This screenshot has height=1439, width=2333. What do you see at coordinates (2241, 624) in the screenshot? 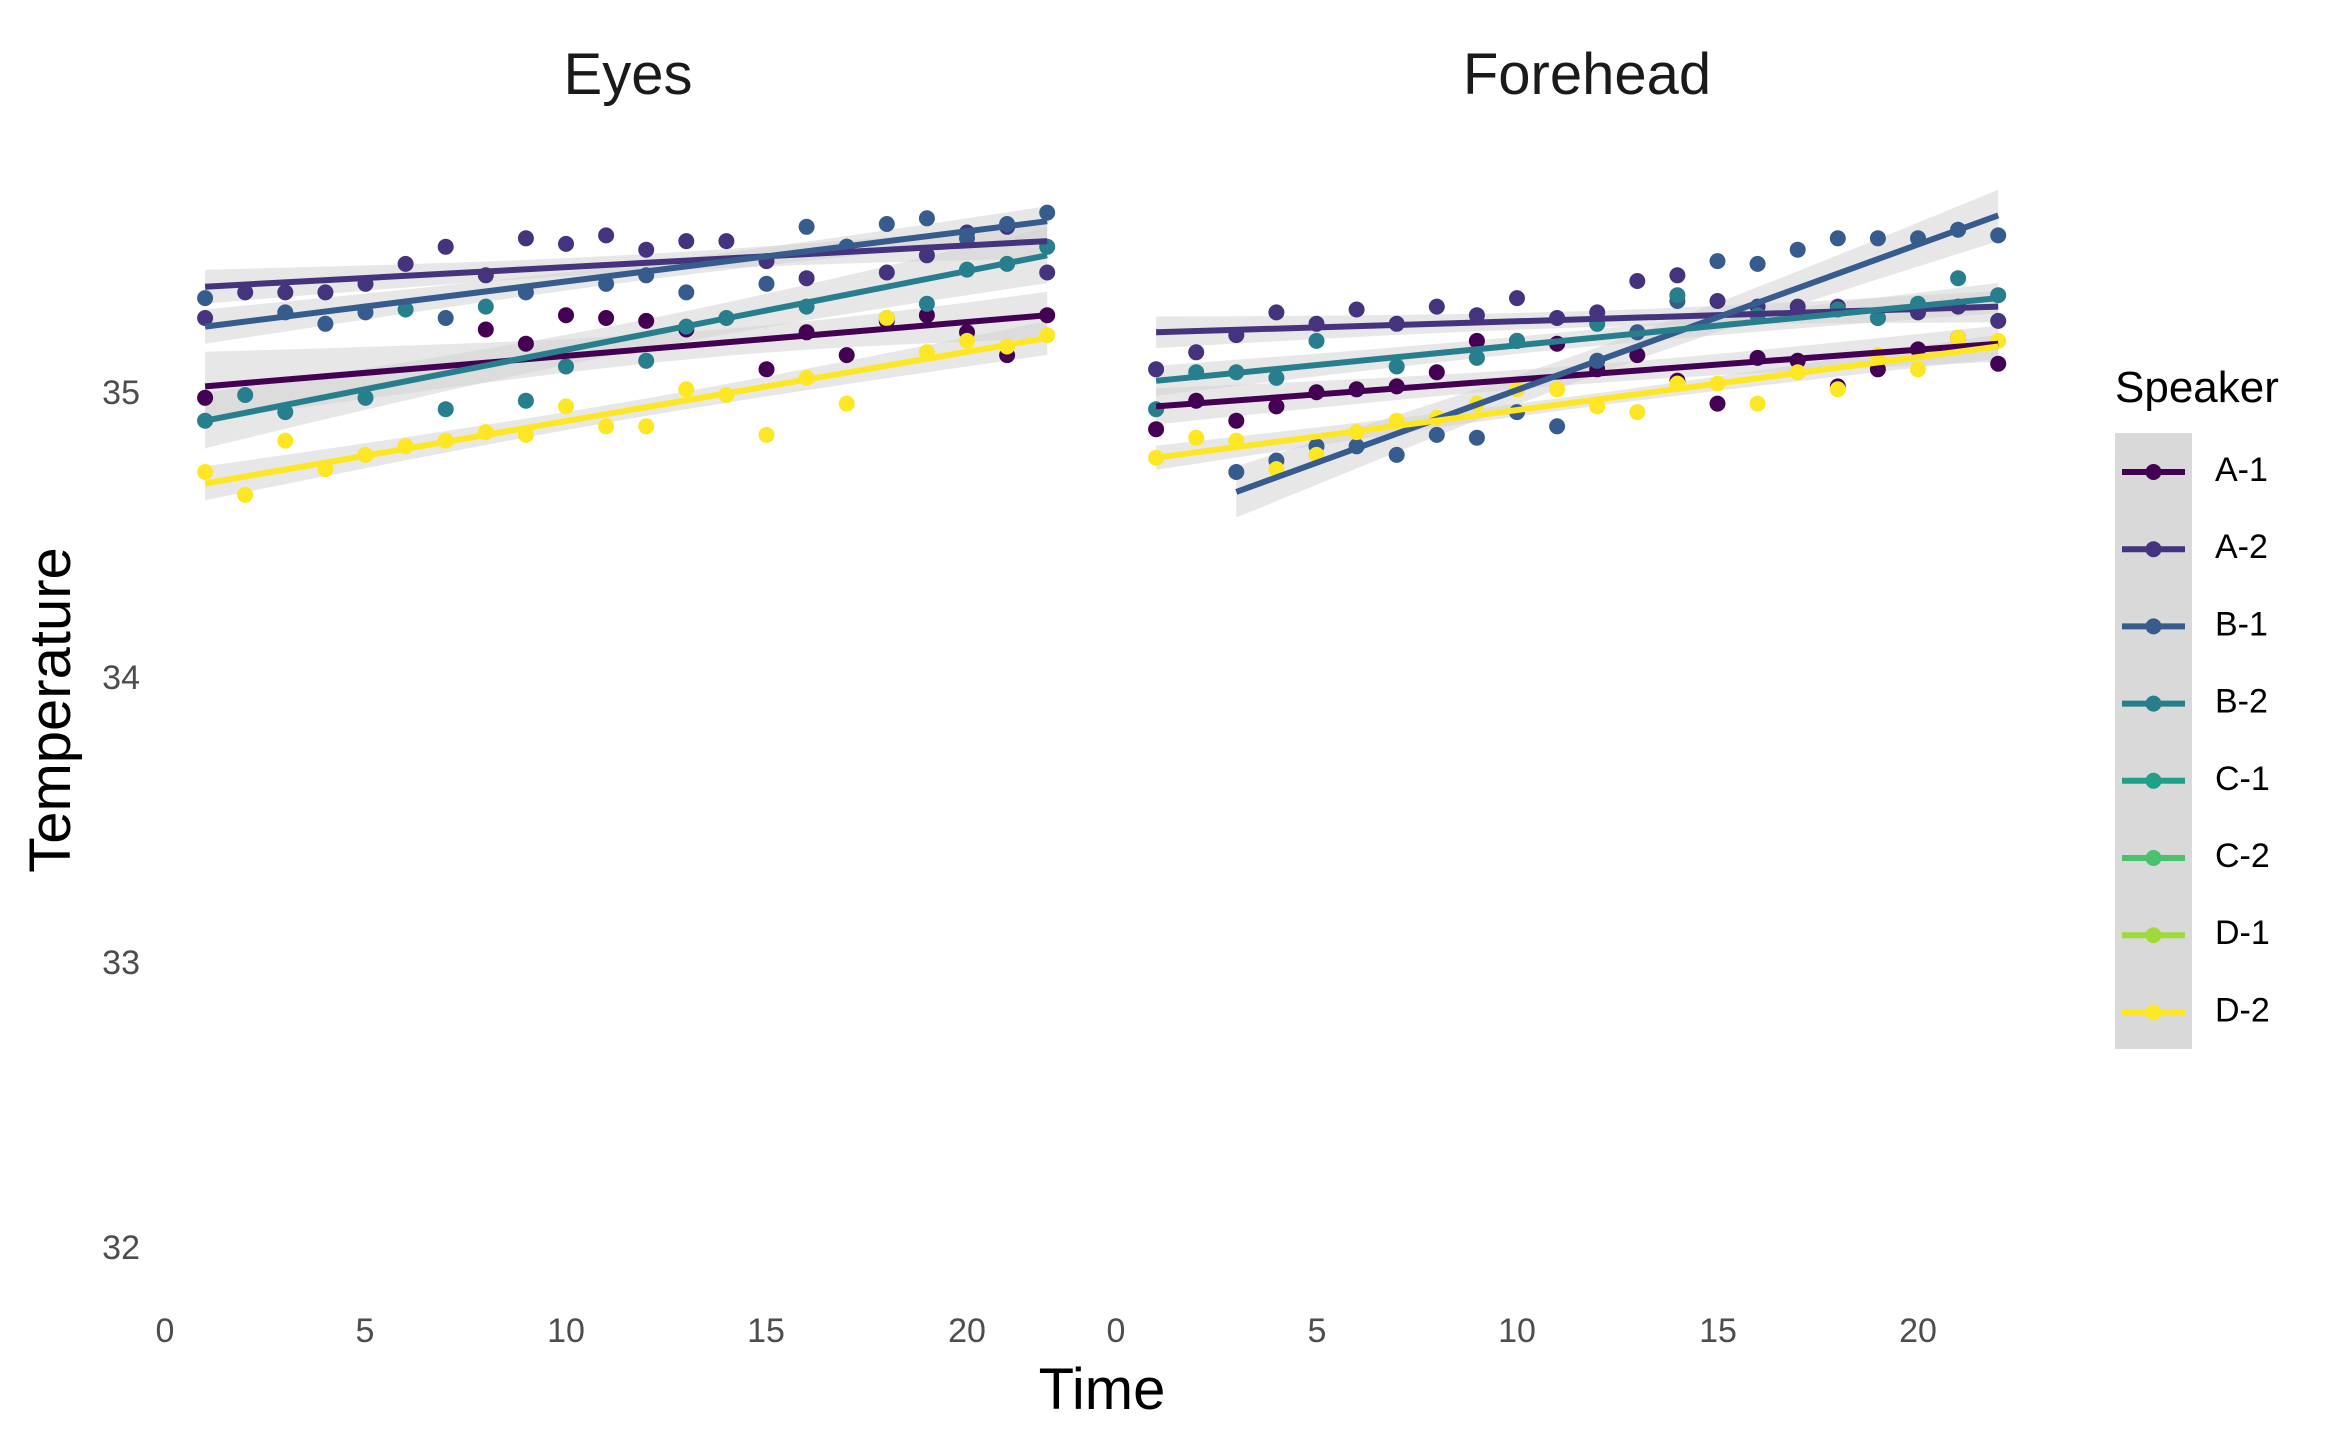
I see `legend-label: B-1` at bounding box center [2241, 624].